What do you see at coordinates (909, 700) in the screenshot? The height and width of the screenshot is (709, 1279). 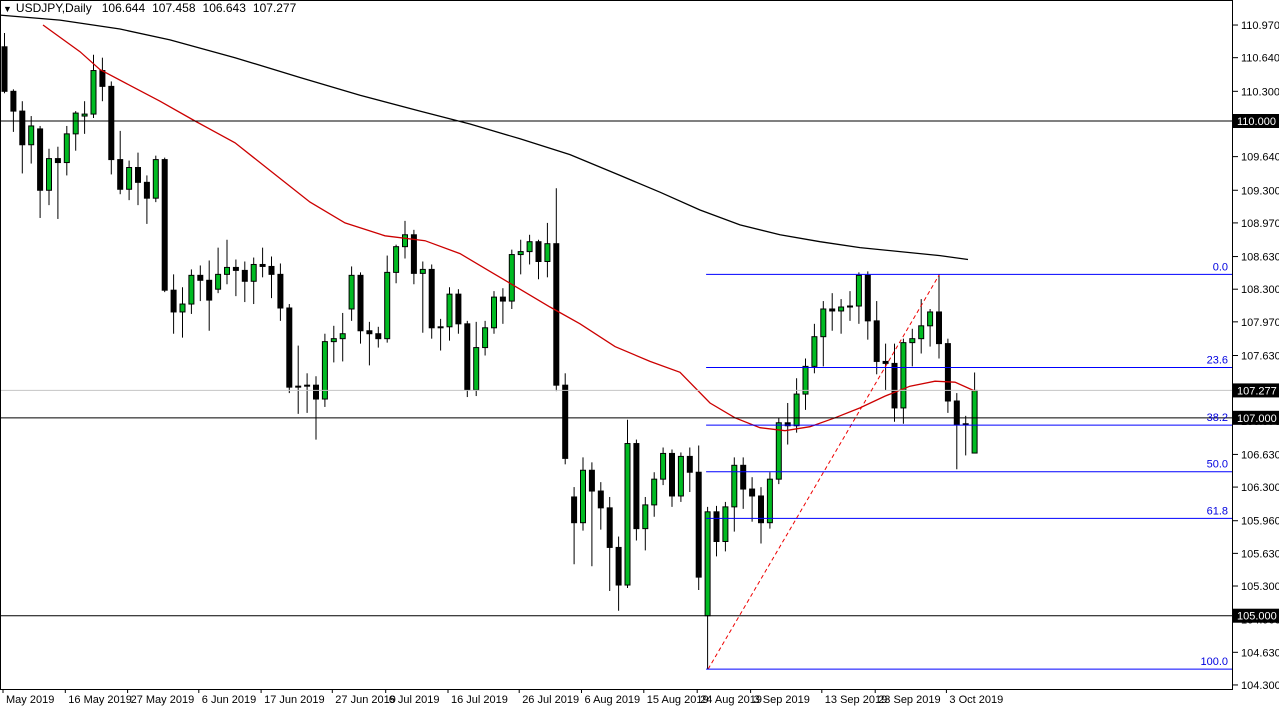 I see `date-tick-label: 23 Sep 2019` at bounding box center [909, 700].